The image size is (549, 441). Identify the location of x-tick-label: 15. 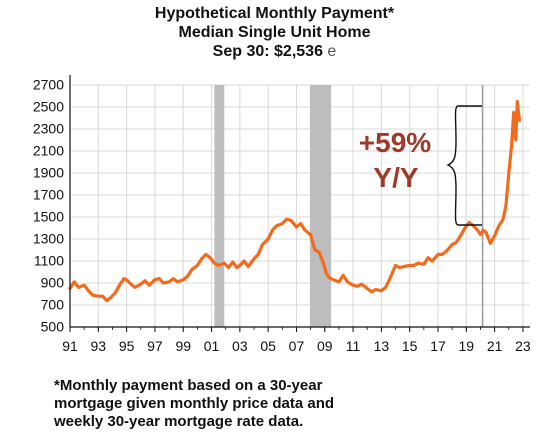
(410, 346).